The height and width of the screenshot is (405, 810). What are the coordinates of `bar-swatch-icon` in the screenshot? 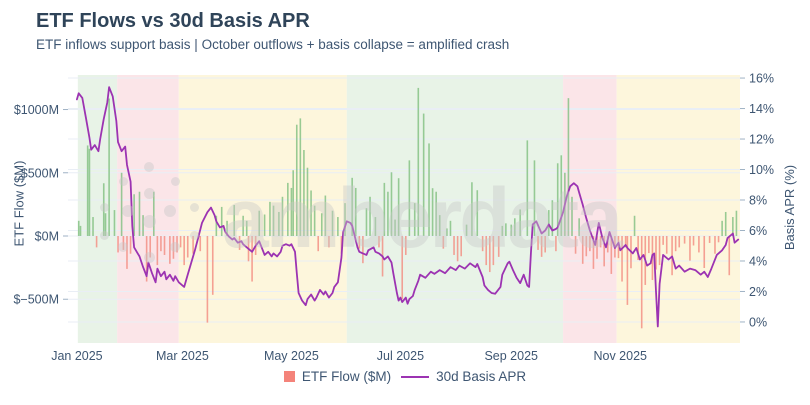 It's located at (289, 376).